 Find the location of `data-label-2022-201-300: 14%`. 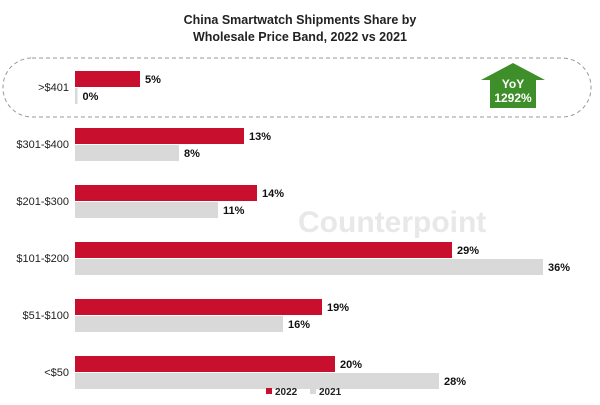

data-label-2022-201-300: 14% is located at coordinates (273, 194).